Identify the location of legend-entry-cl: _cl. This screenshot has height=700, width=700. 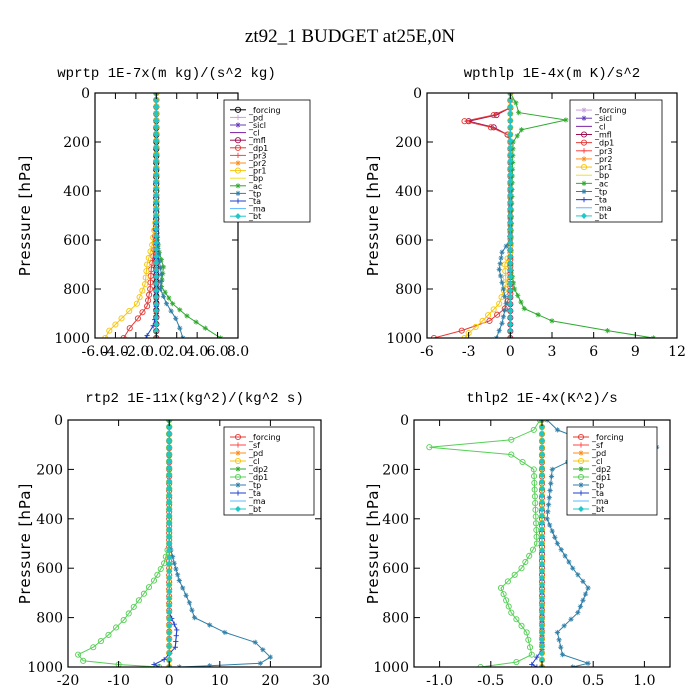
(591, 126).